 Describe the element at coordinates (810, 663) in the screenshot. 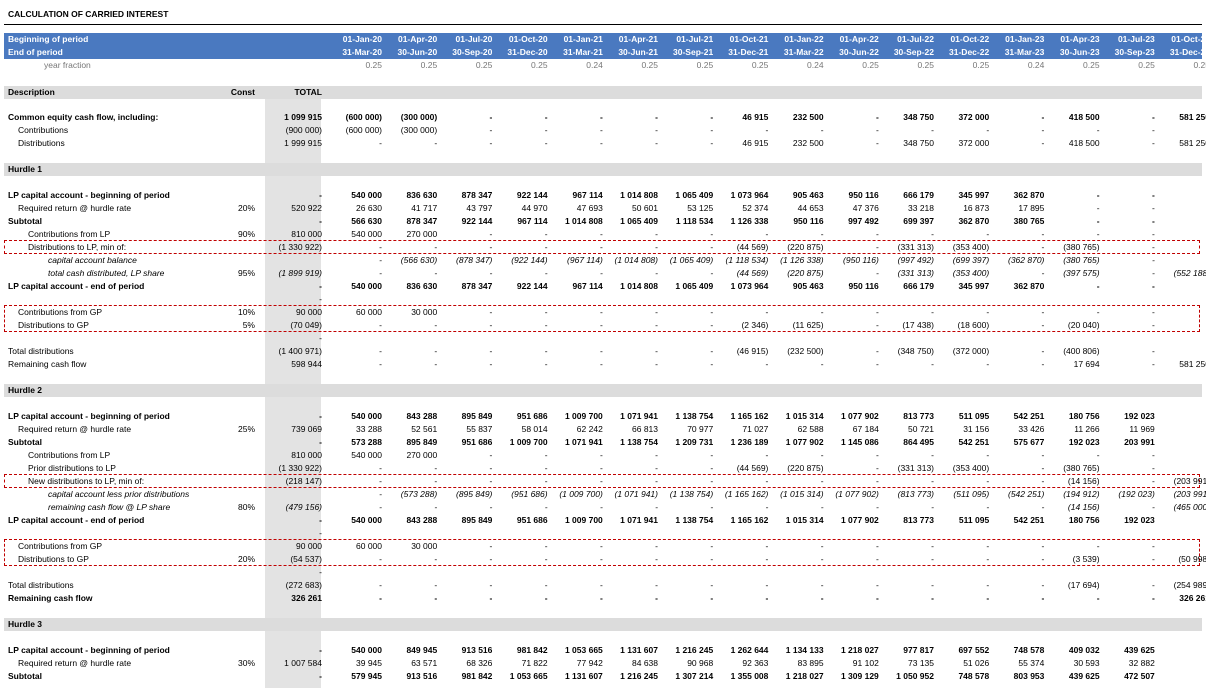

I see `period-cell: 83 895` at that location.